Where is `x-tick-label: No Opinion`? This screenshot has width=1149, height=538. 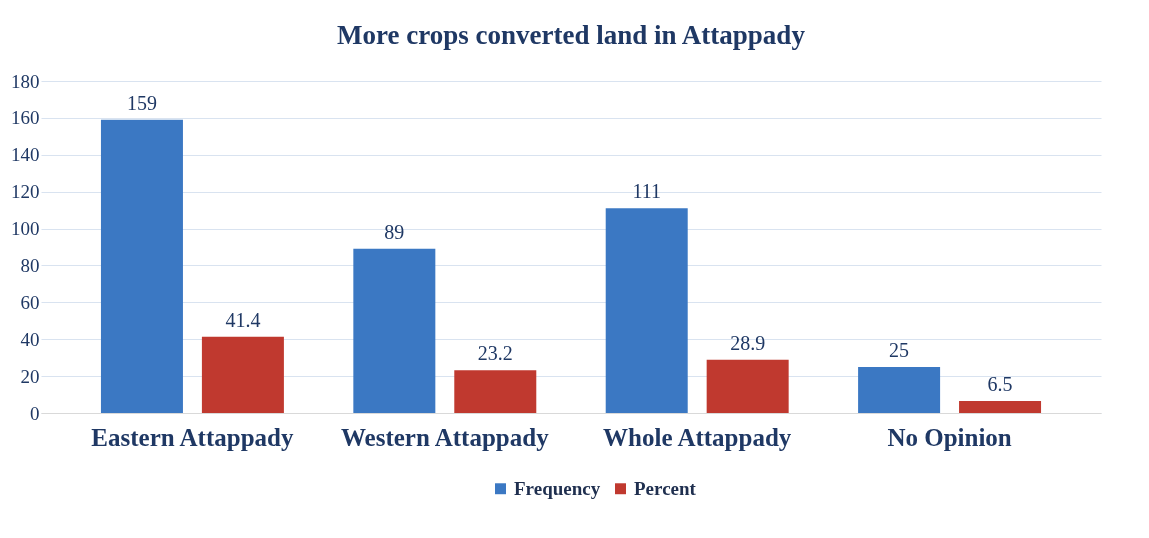
x-tick-label: No Opinion is located at coordinates (949, 437).